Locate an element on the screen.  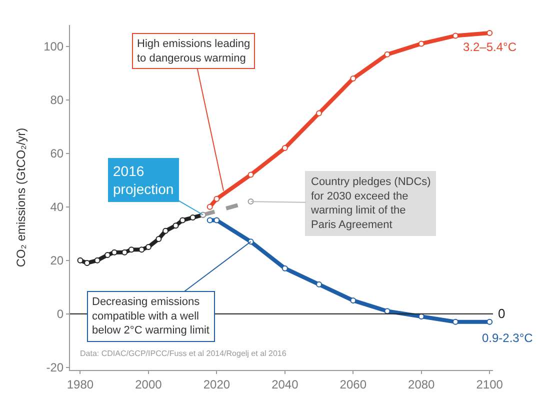
annotation: Data: CDIAC/GCP/IPCC/Fuss et al 2014/Rogelj et al 2016 is located at coordinates (183, 353).